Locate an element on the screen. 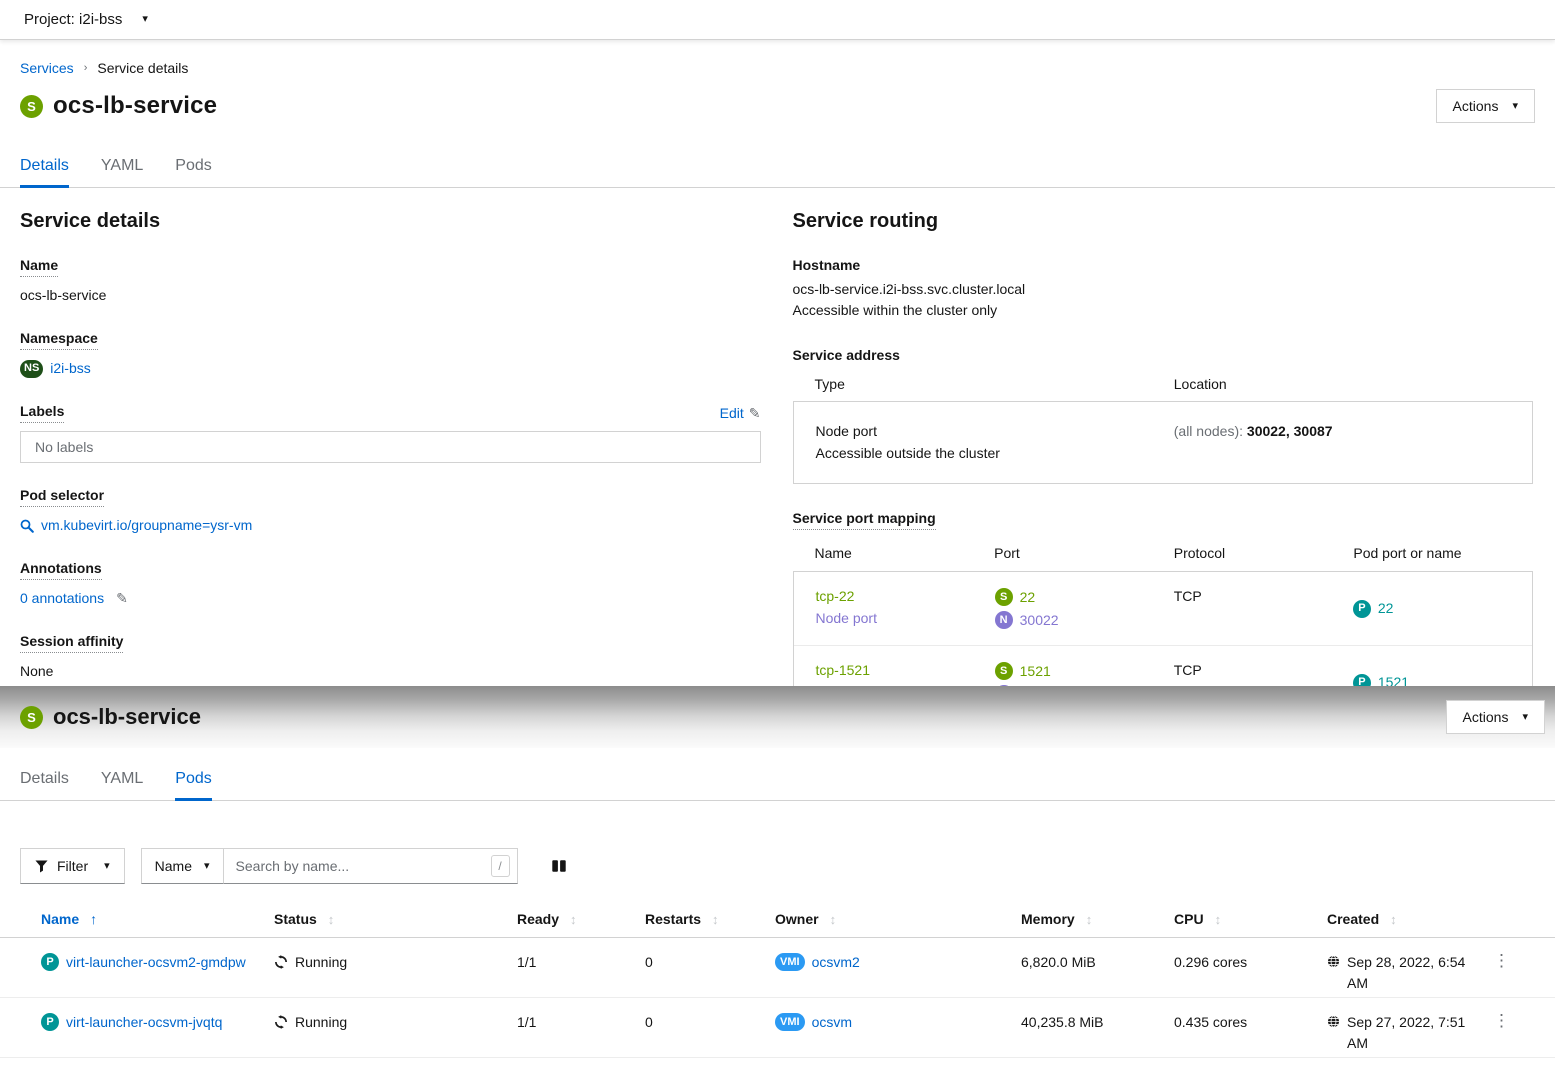  running-status-icon is located at coordinates (281, 962).